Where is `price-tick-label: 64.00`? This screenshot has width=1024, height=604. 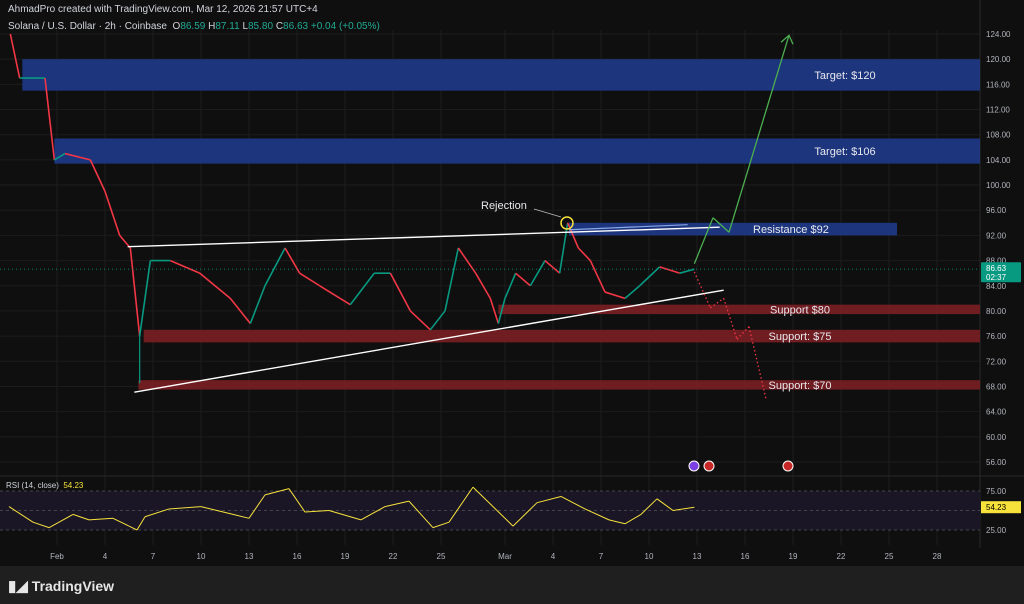 price-tick-label: 64.00 is located at coordinates (996, 412).